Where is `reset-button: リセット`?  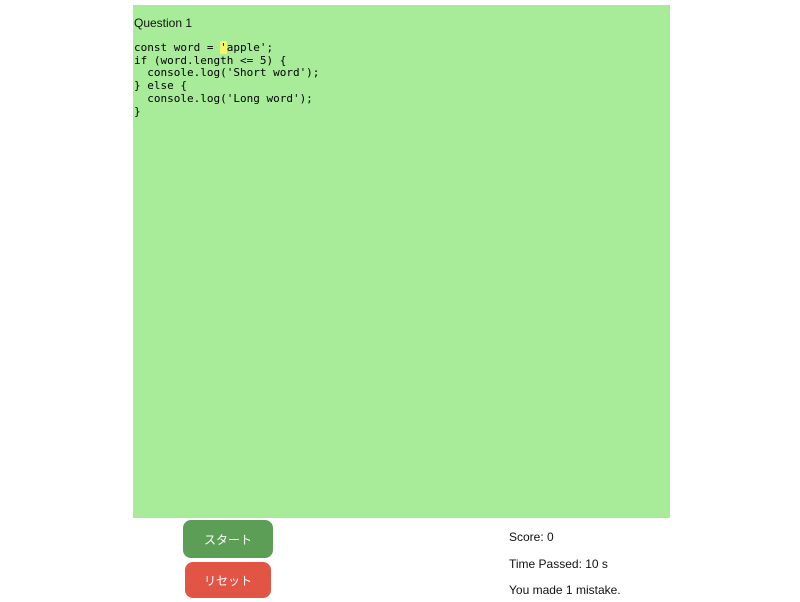
reset-button: リセット is located at coordinates (228, 580).